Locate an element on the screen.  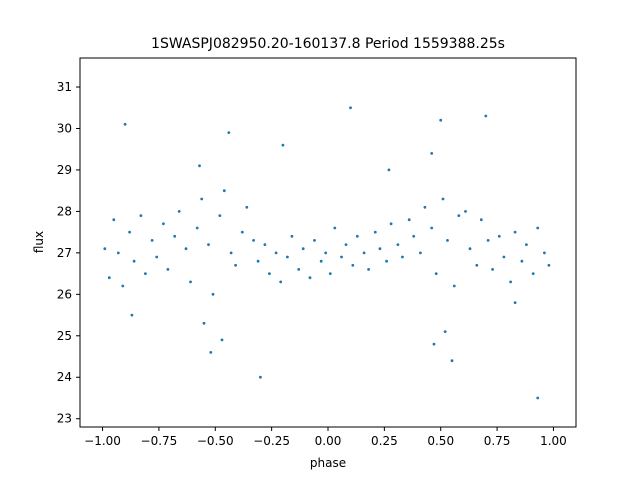
y-tick-label: 23 is located at coordinates (64, 419).